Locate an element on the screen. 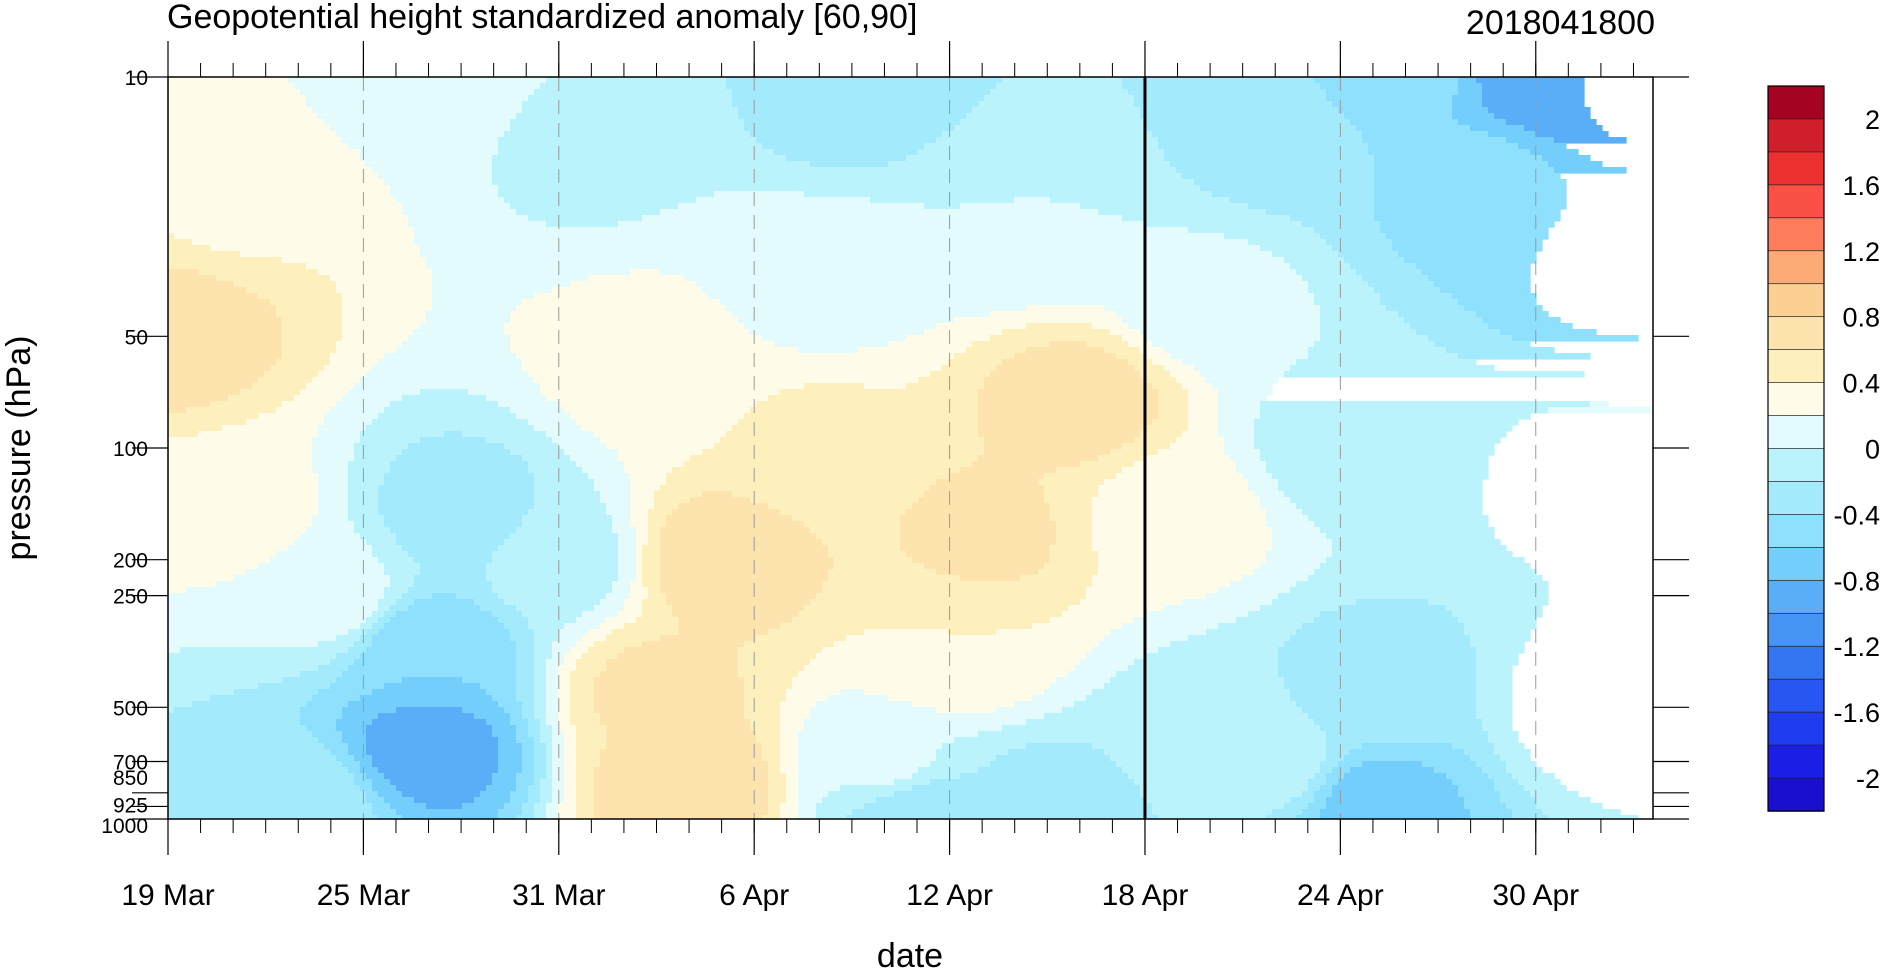 This screenshot has height=969, width=1889. colorbar-label: 0 is located at coordinates (1872, 450).